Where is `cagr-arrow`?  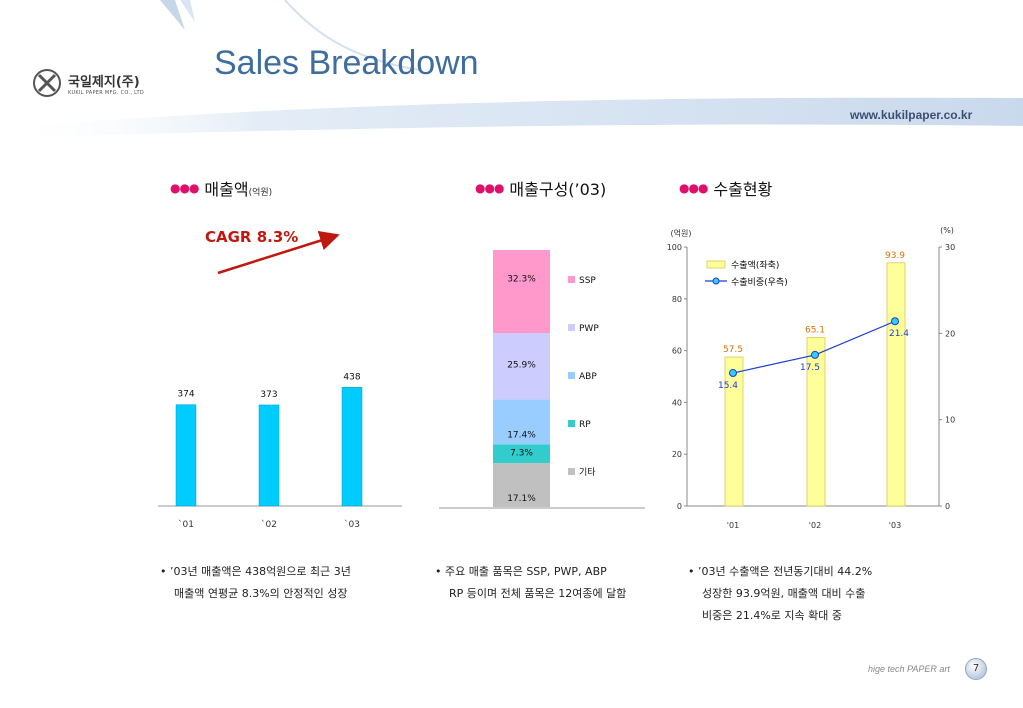
cagr-arrow is located at coordinates (278, 252).